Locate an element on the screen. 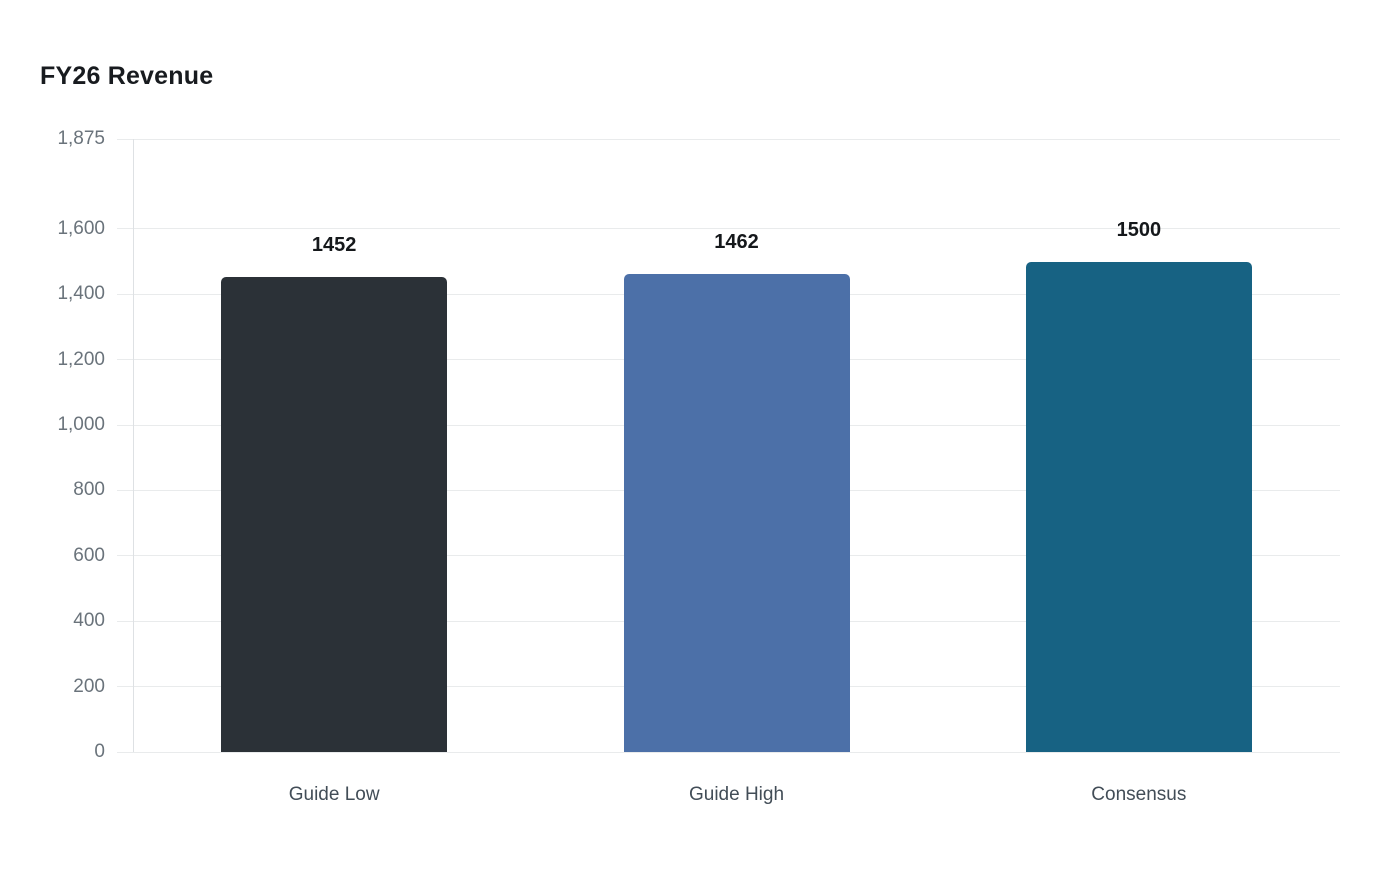 This screenshot has width=1400, height=880. bar-value-label: 1500 is located at coordinates (1139, 229).